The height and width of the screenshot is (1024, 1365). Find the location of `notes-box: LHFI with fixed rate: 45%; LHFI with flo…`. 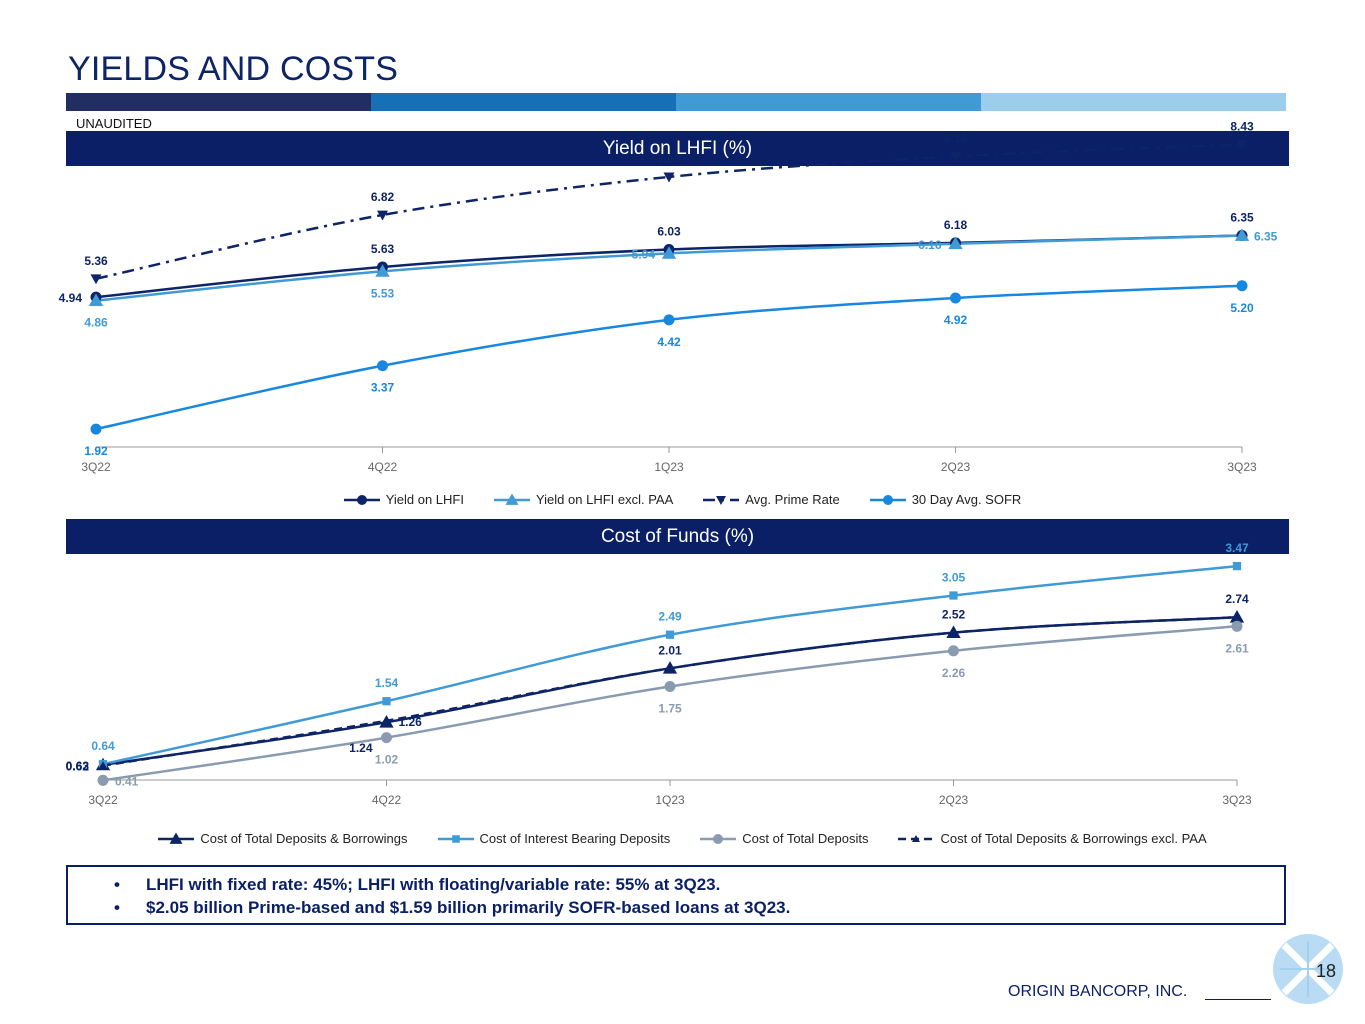

notes-box: LHFI with fixed rate: 45%; LHFI with flo… is located at coordinates (676, 895).